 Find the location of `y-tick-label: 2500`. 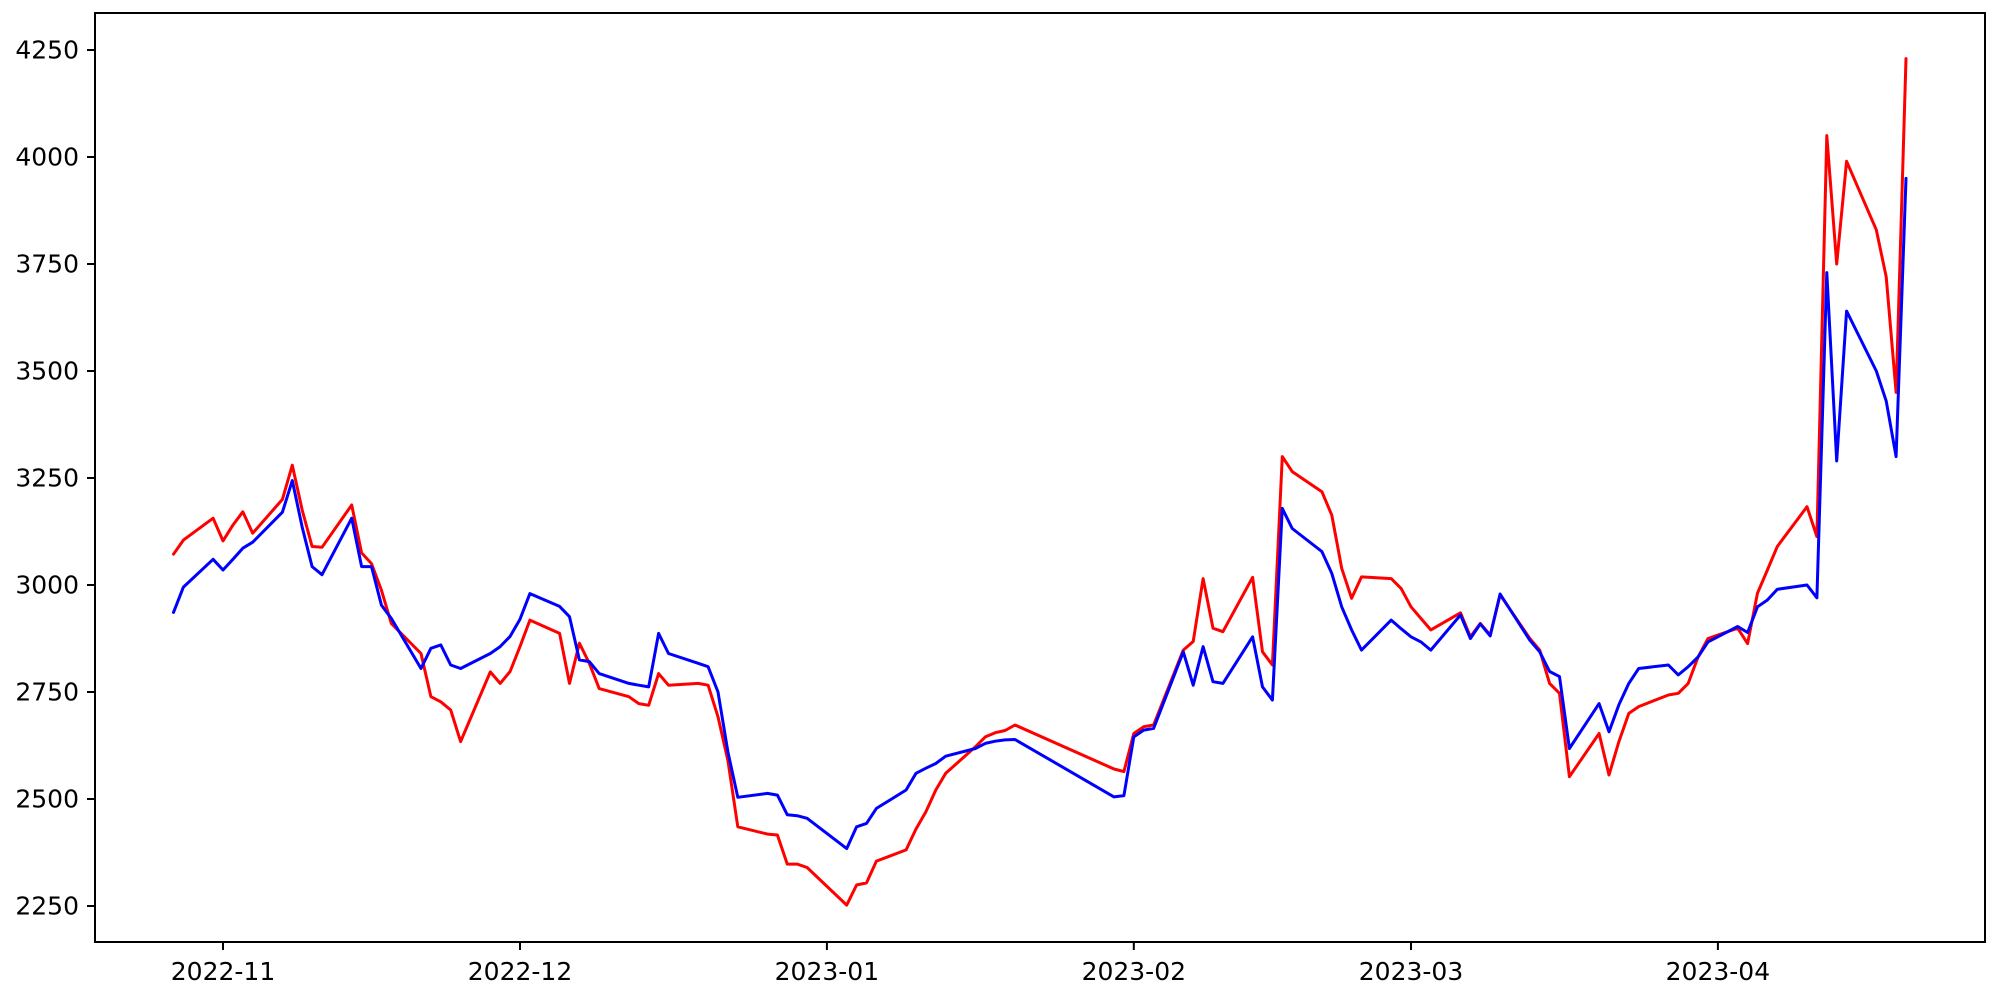

y-tick-label: 2500 is located at coordinates (47, 799).